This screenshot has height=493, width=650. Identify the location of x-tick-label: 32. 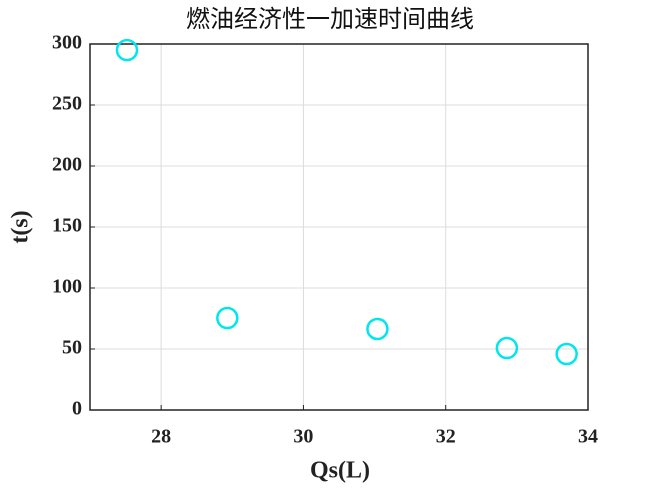
(446, 437).